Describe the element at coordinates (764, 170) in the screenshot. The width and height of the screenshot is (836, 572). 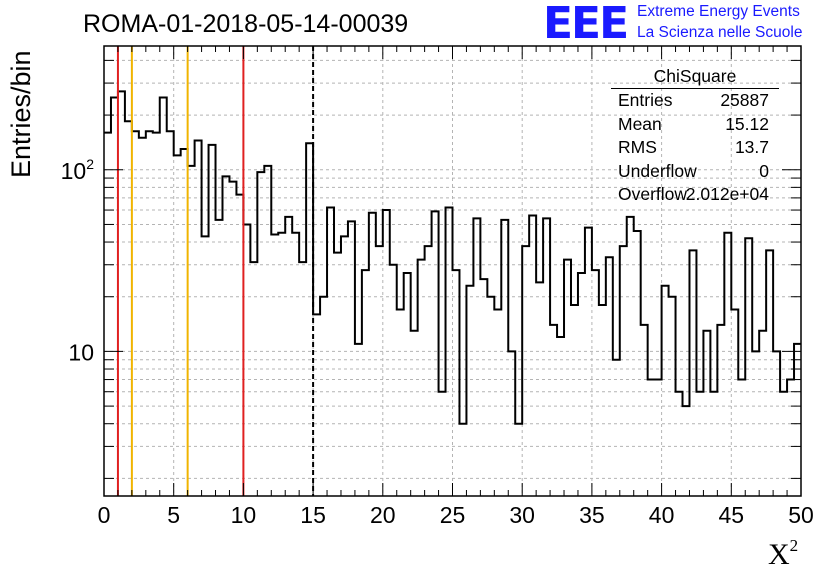
I see `stats-value: 0` at that location.